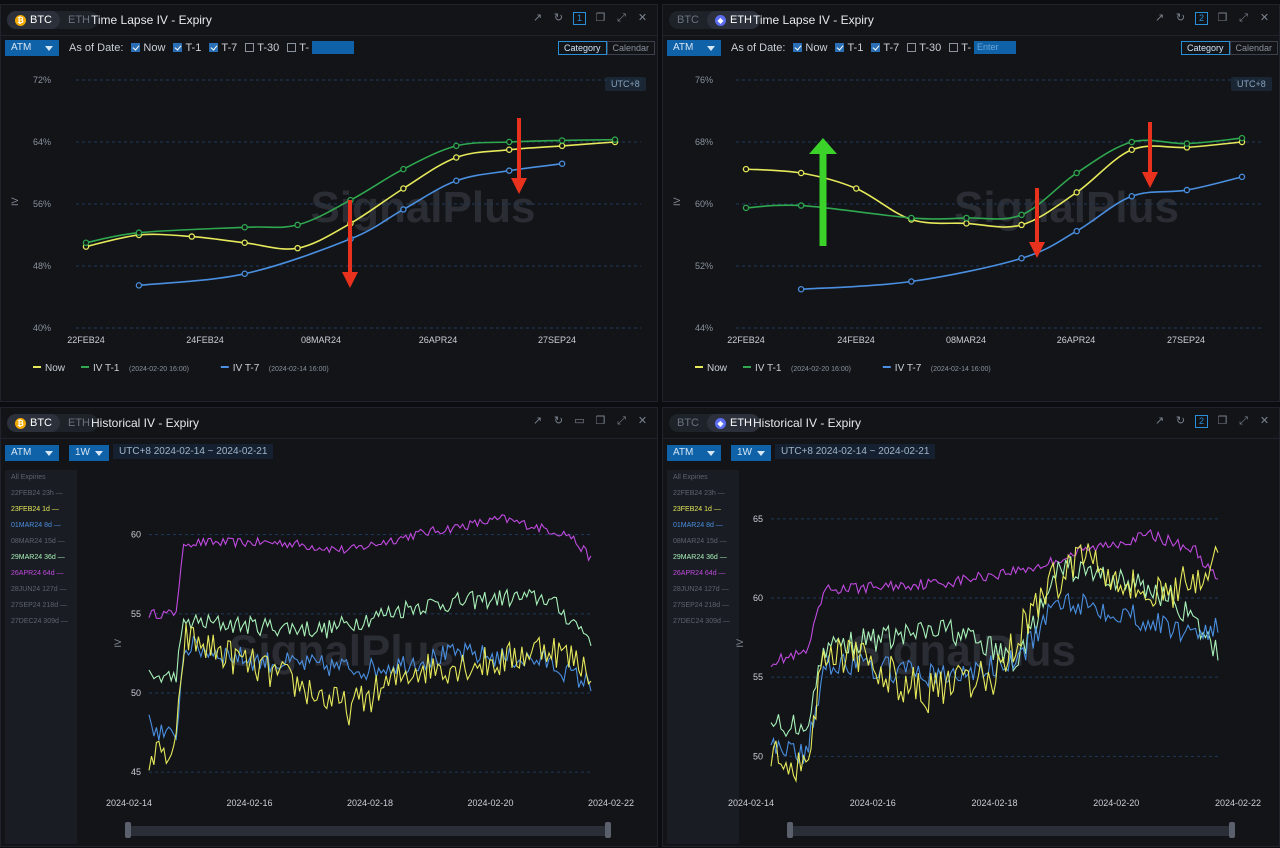  Describe the element at coordinates (456, 180) in the screenshot. I see `data-point` at that location.